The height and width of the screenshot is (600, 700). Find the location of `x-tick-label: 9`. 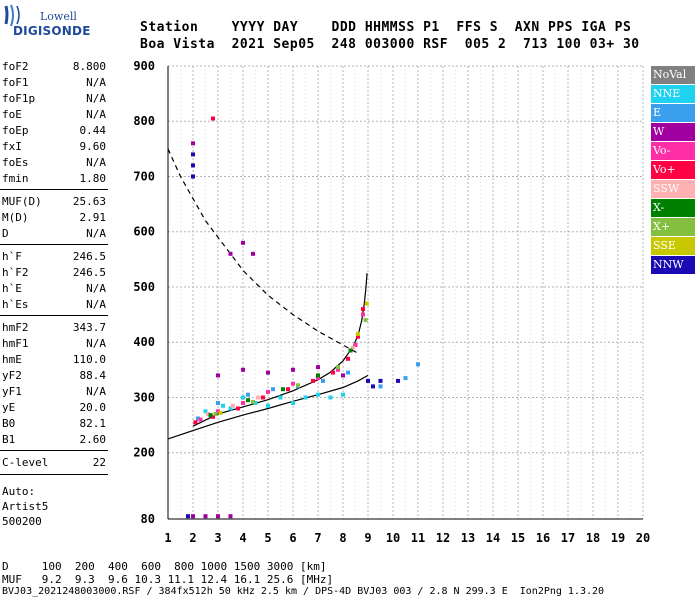

x-tick-label: 9 is located at coordinates (367, 538).